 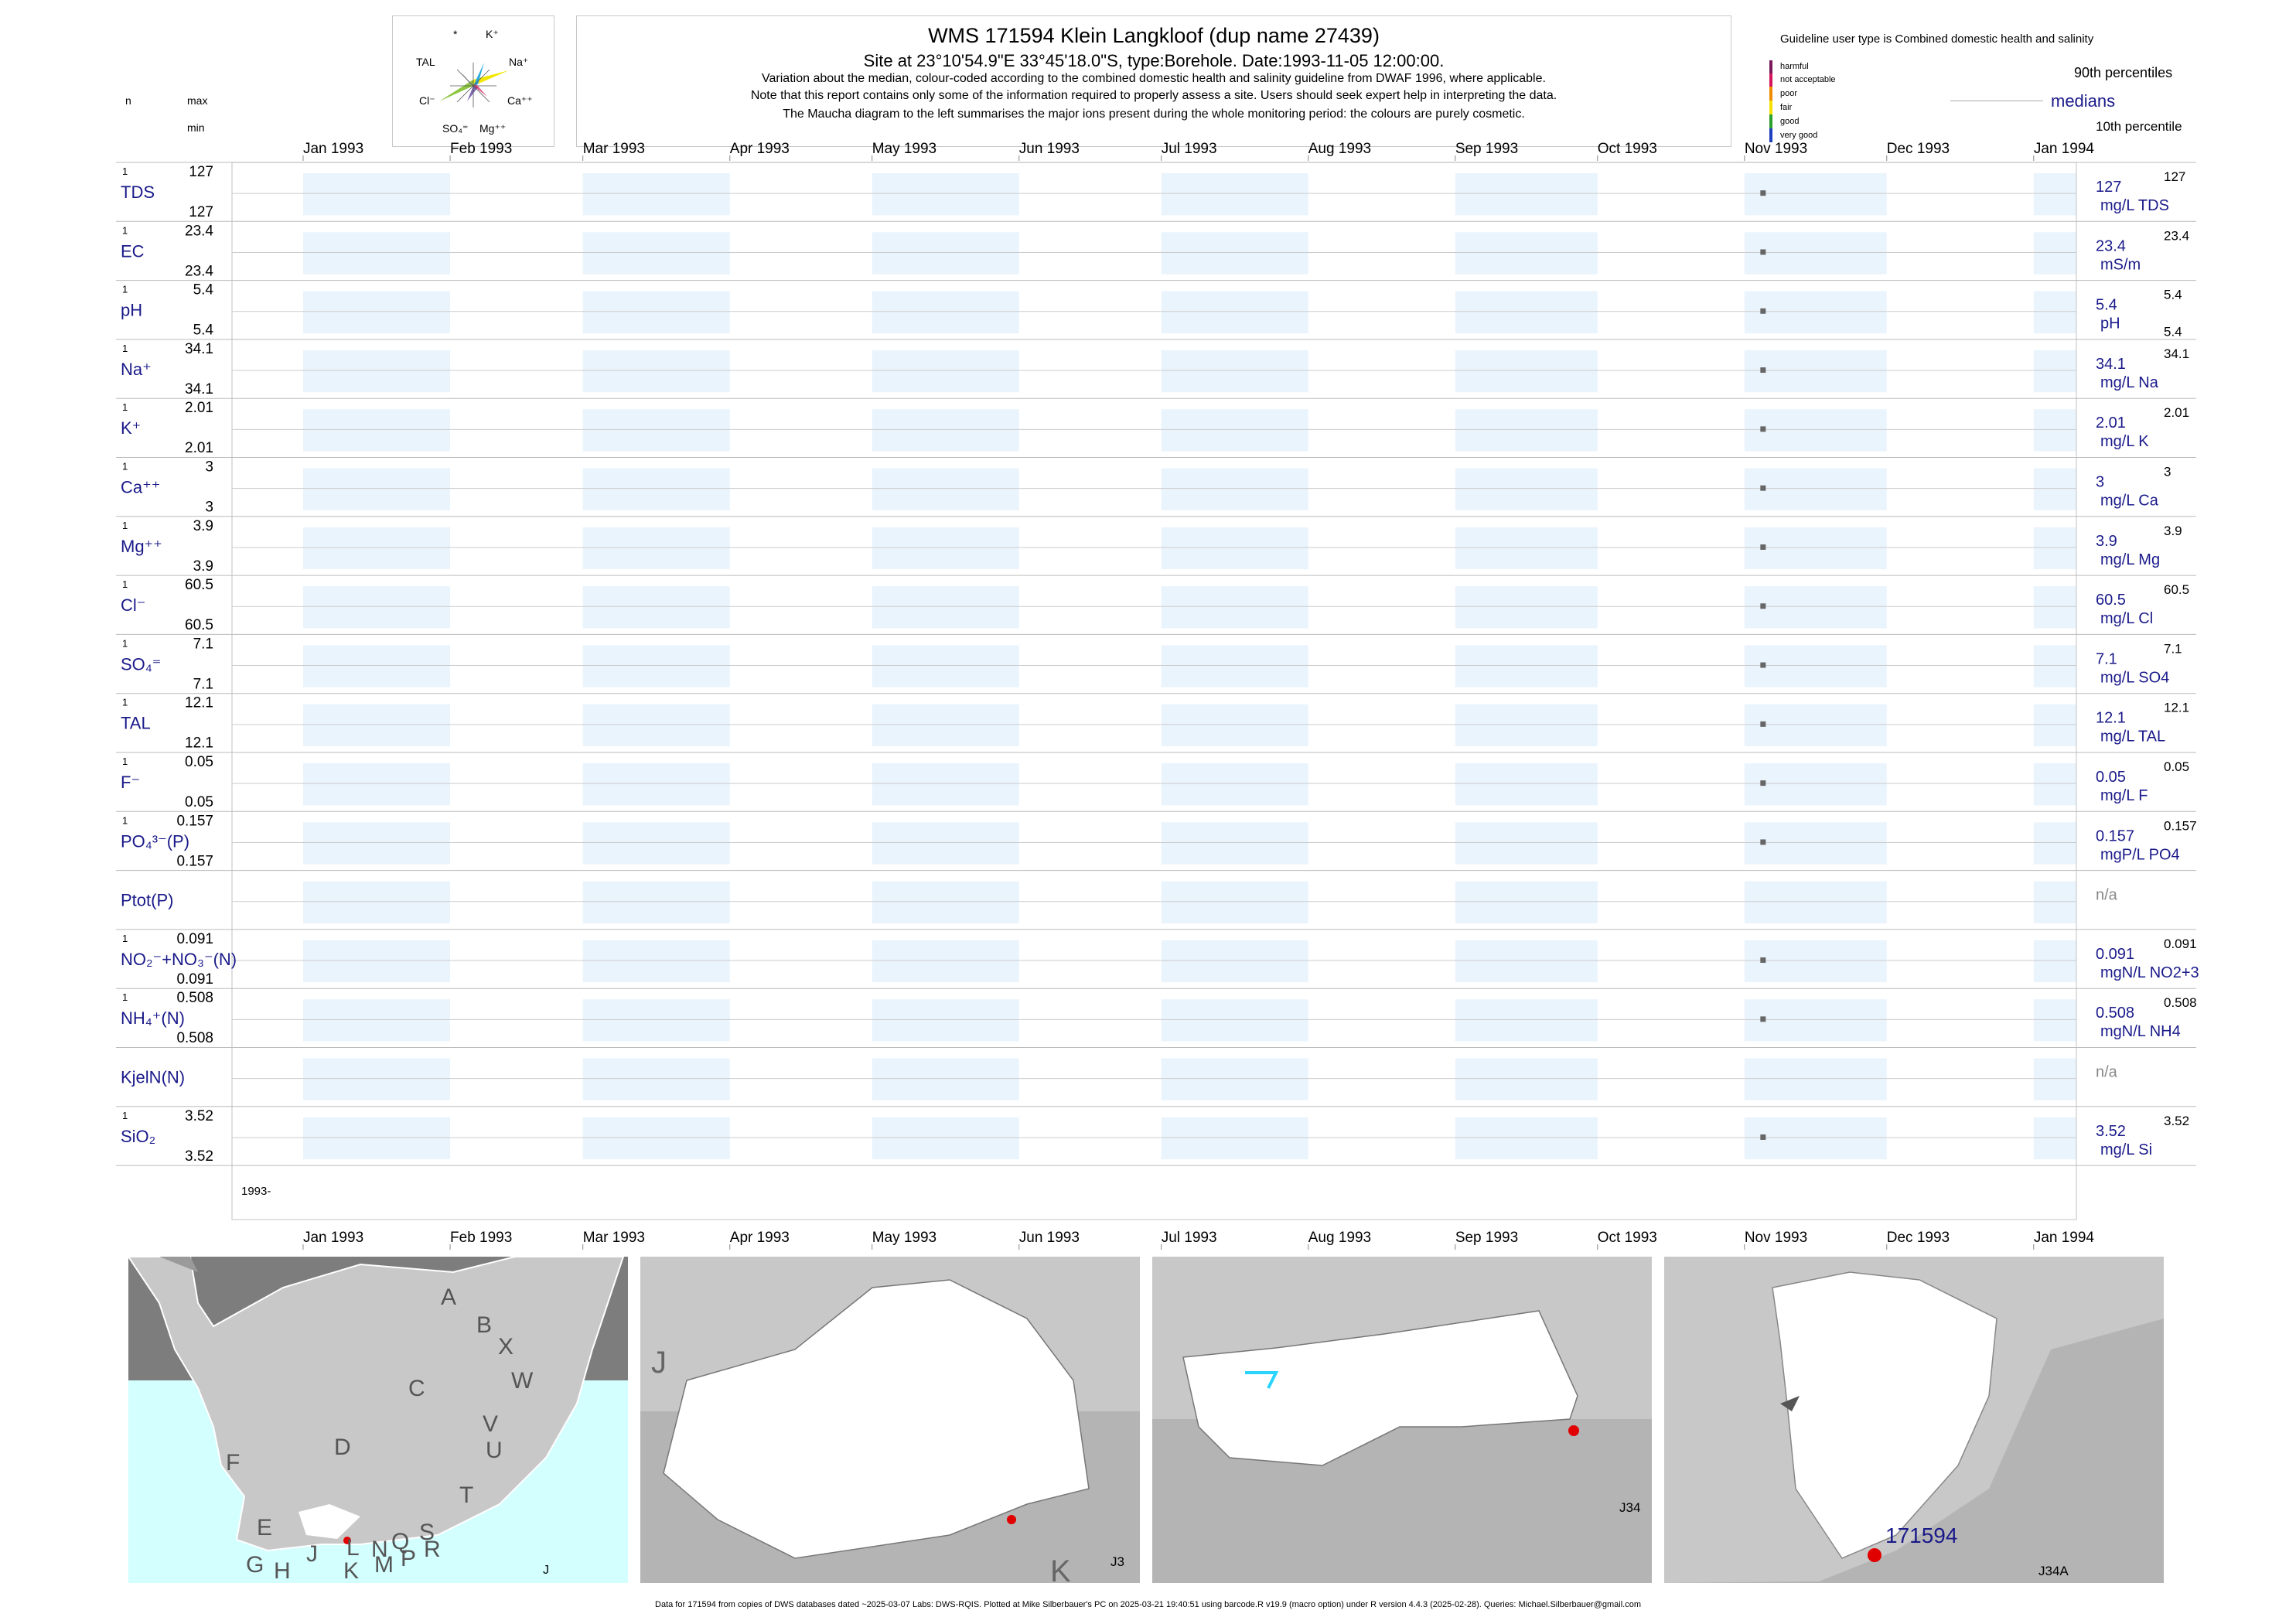 I want to click on overview-panel-label: J, so click(x=546, y=1570).